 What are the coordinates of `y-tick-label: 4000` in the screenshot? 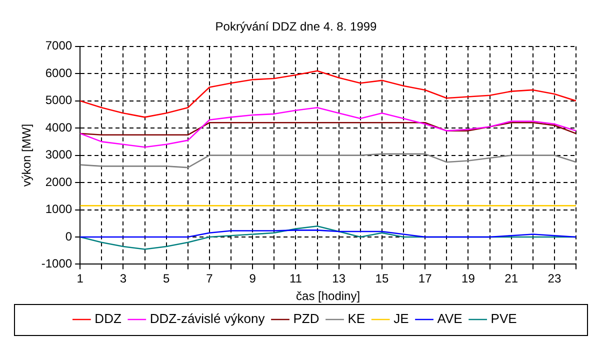 It's located at (58, 127).